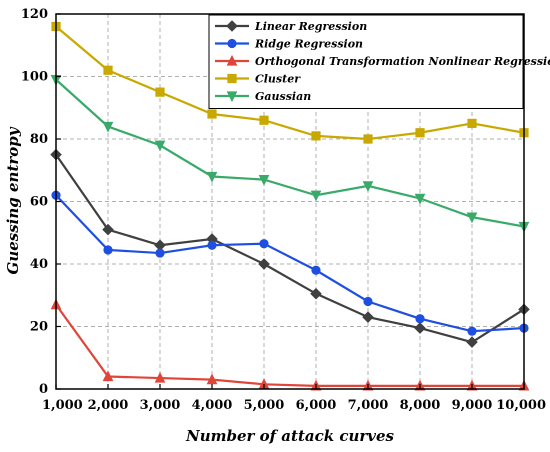  I want to click on x-tick-label: 5,000, so click(264, 405).